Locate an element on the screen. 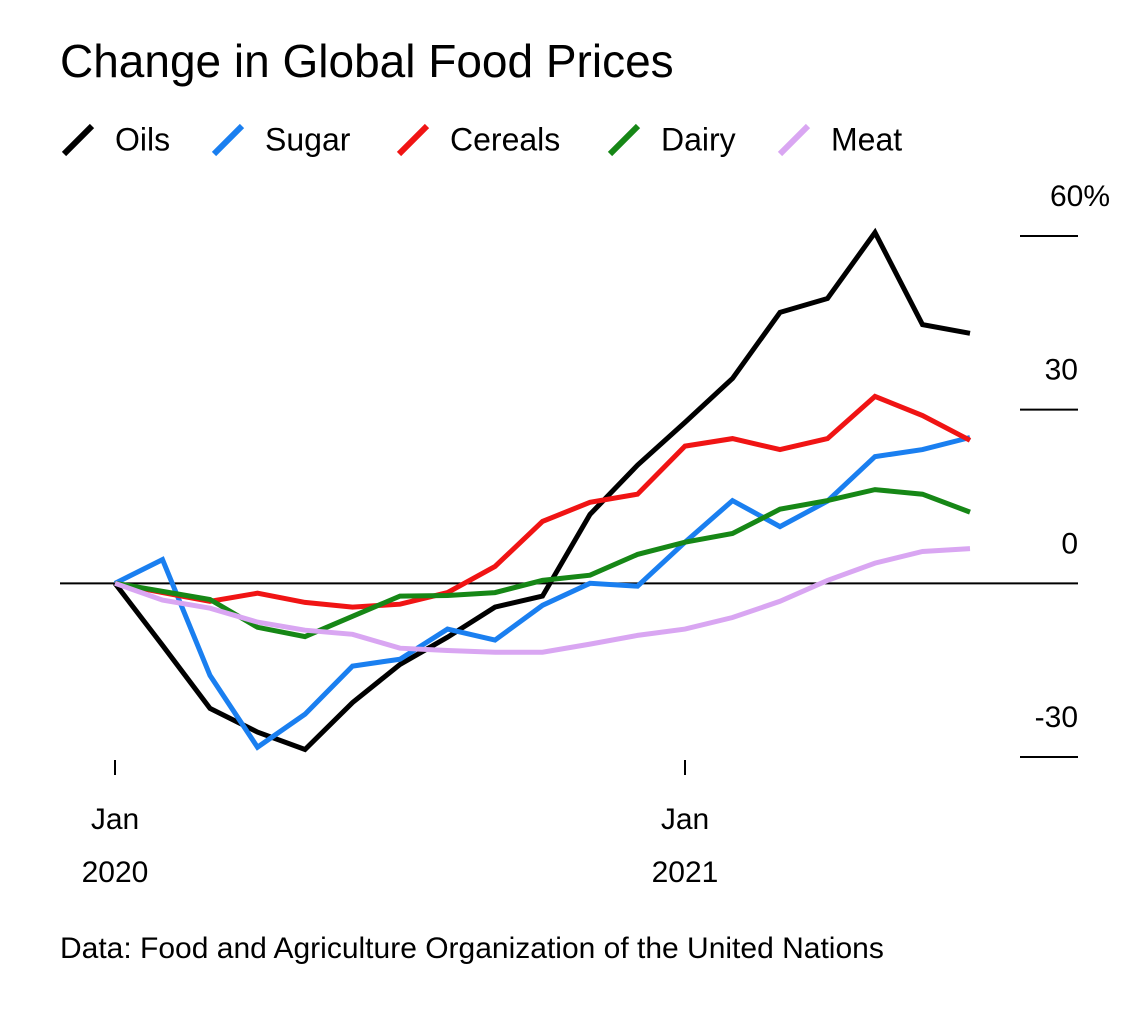 The width and height of the screenshot is (1147, 1009). y-tick-label: 30 is located at coordinates (1061, 370).